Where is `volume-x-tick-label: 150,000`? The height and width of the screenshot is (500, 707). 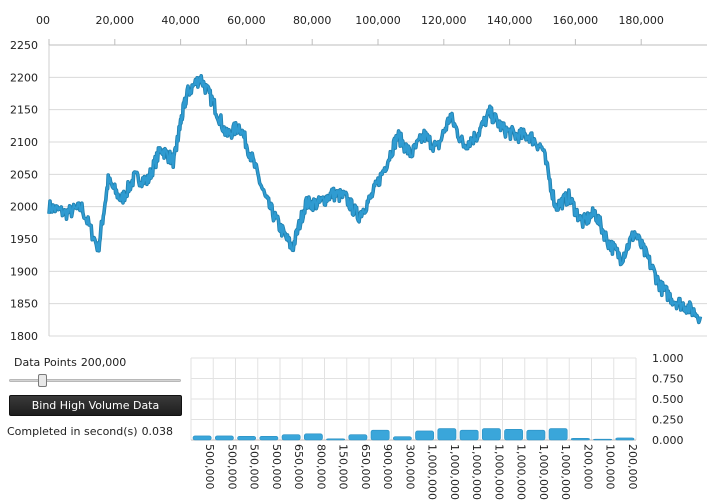
volume-x-tick-label: 150,000 is located at coordinates (343, 467).